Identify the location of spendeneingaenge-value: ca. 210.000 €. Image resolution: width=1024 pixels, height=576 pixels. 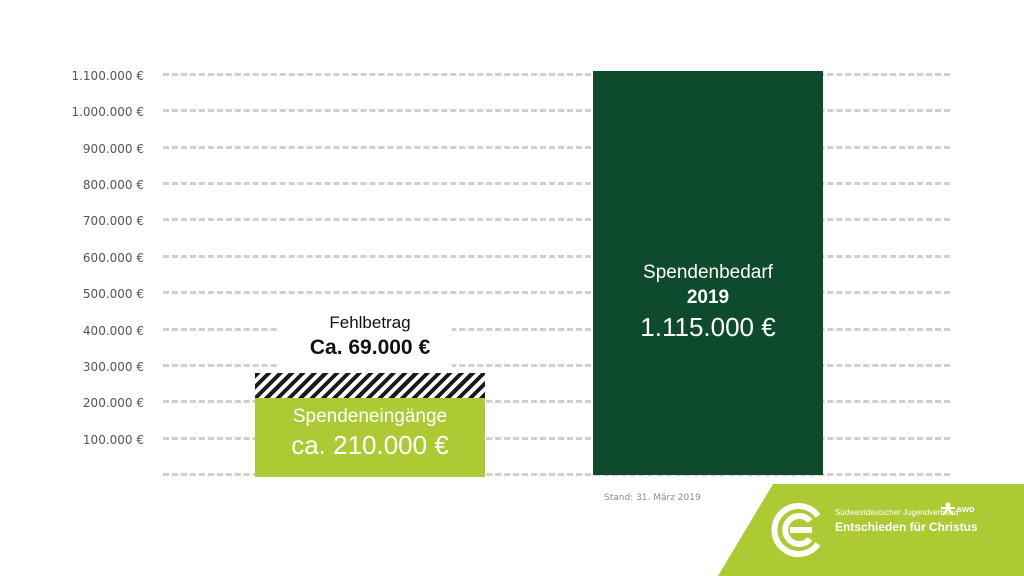
(370, 444).